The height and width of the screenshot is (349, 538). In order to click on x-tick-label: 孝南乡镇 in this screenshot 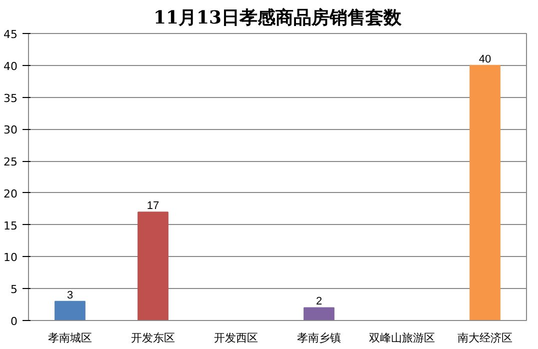, I will do `click(319, 338)`.